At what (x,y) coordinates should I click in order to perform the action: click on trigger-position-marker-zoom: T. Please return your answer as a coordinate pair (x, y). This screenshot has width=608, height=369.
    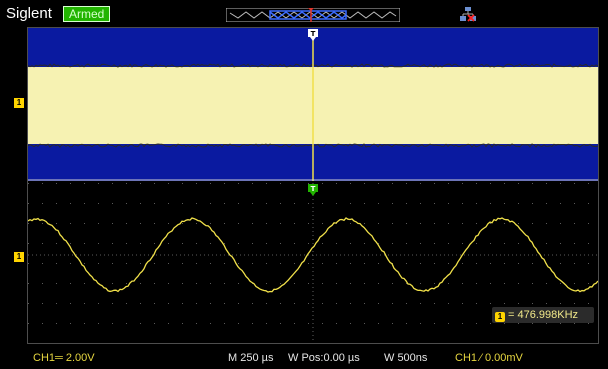
    Looking at the image, I should click on (313, 35).